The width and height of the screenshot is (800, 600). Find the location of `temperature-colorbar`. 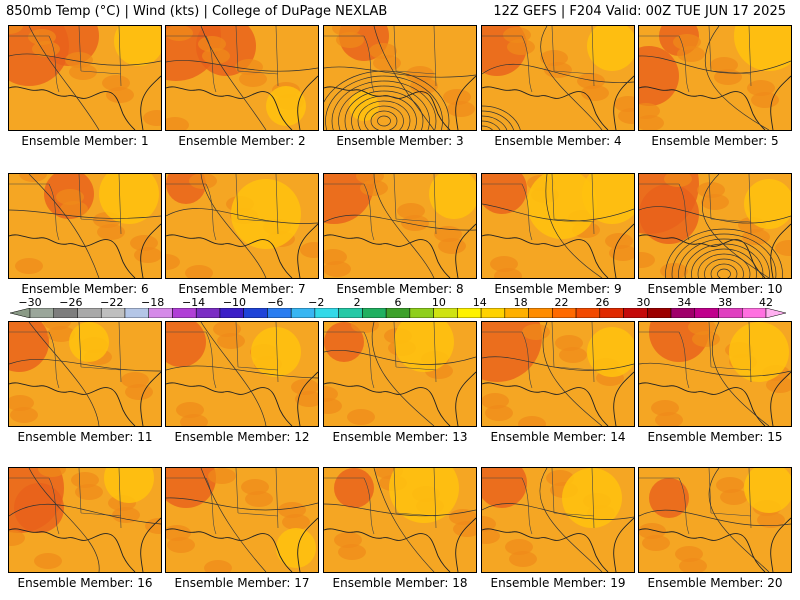

temperature-colorbar is located at coordinates (398, 313).